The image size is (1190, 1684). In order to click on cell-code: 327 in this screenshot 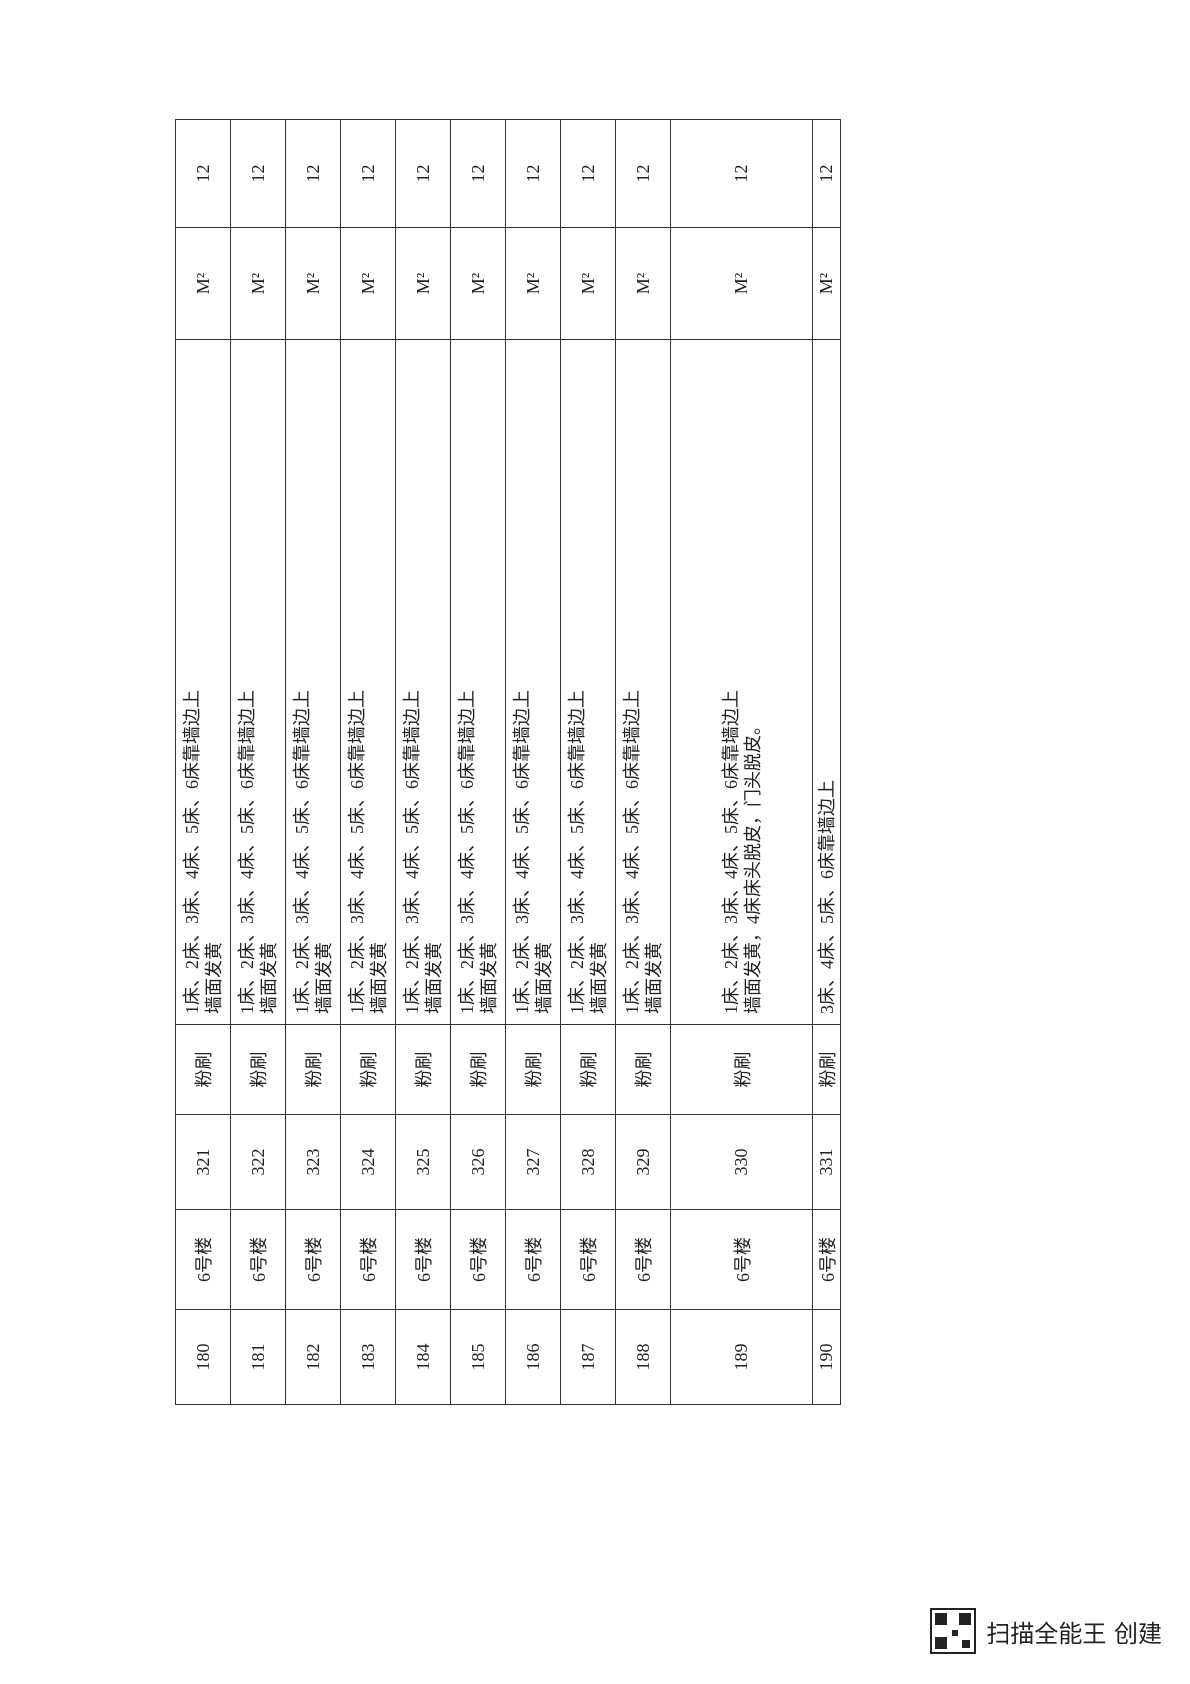, I will do `click(533, 1162)`.